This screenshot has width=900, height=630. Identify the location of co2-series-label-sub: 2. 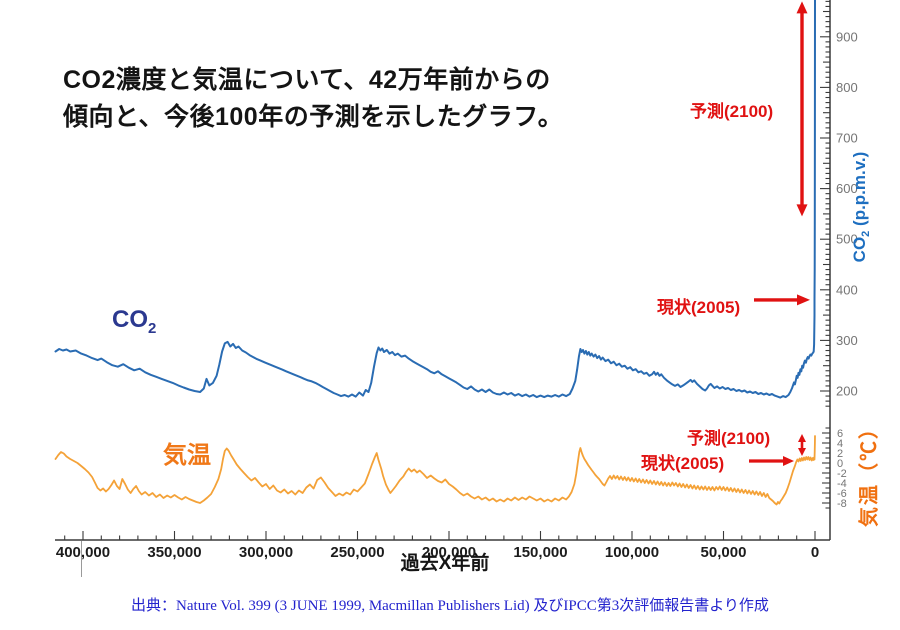
(152, 328).